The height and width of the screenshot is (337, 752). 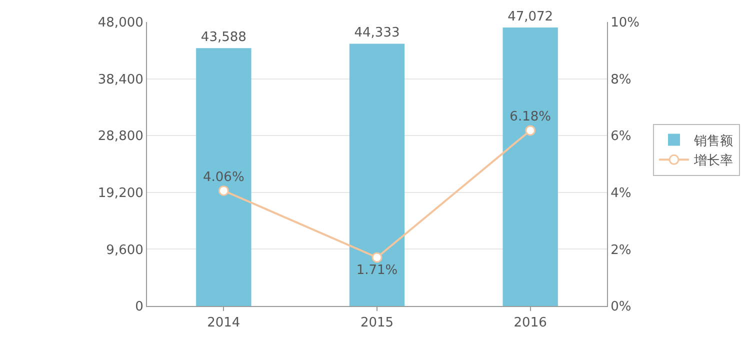 I want to click on data-label: 44,333, so click(x=377, y=33).